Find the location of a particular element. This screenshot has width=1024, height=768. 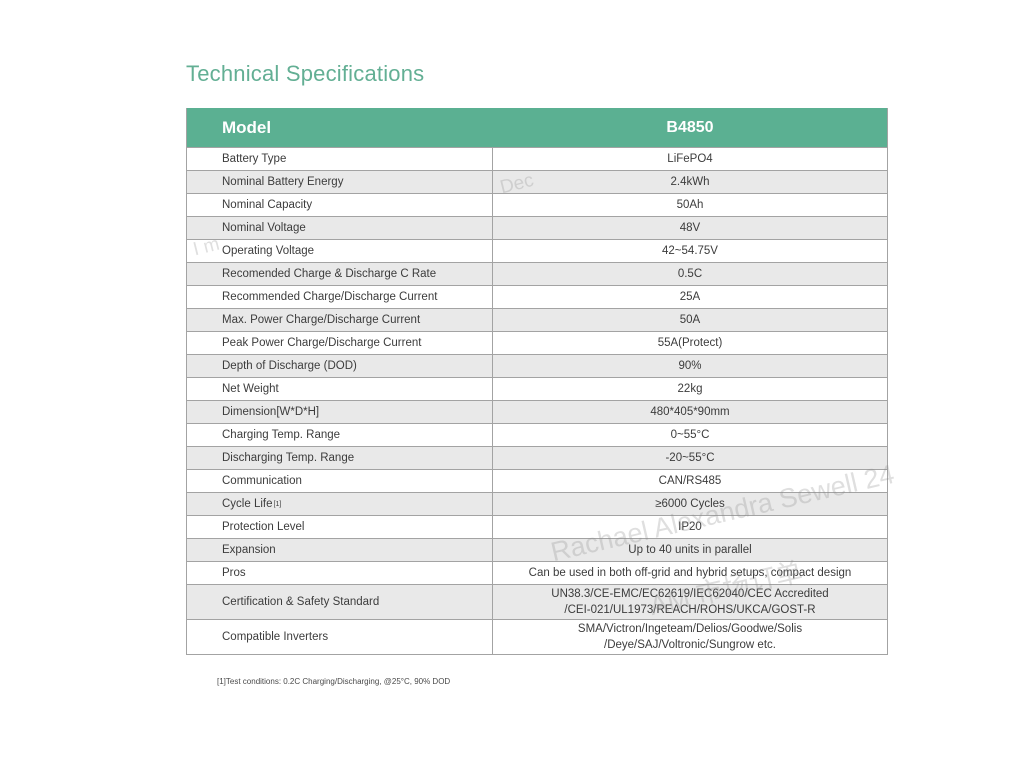

spec-label: Charging Temp. Range is located at coordinates (281, 435).